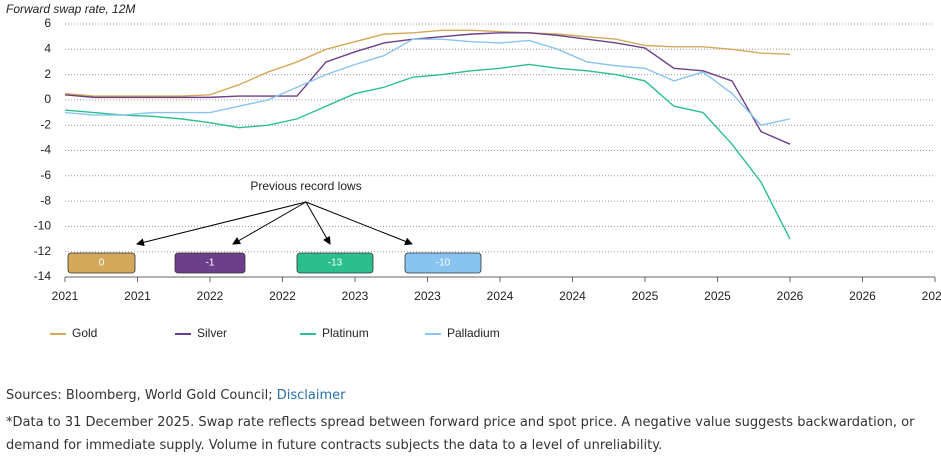 This screenshot has width=941, height=457. I want to click on record-label: 0, so click(102, 263).